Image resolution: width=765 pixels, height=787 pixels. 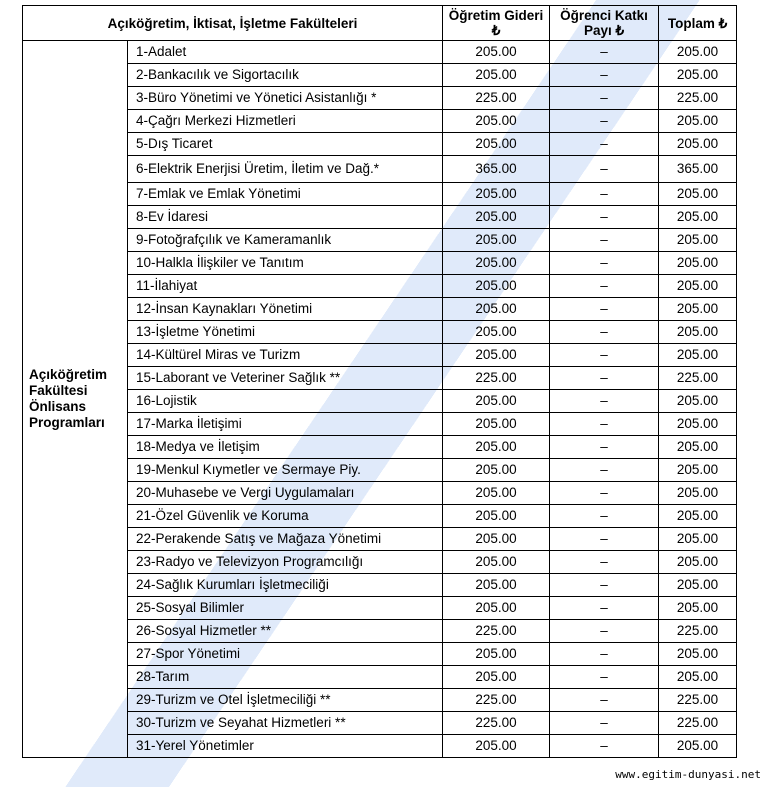 I want to click on program-name: 4-Çağrı Merkezi Hizmetleri, so click(x=285, y=121).